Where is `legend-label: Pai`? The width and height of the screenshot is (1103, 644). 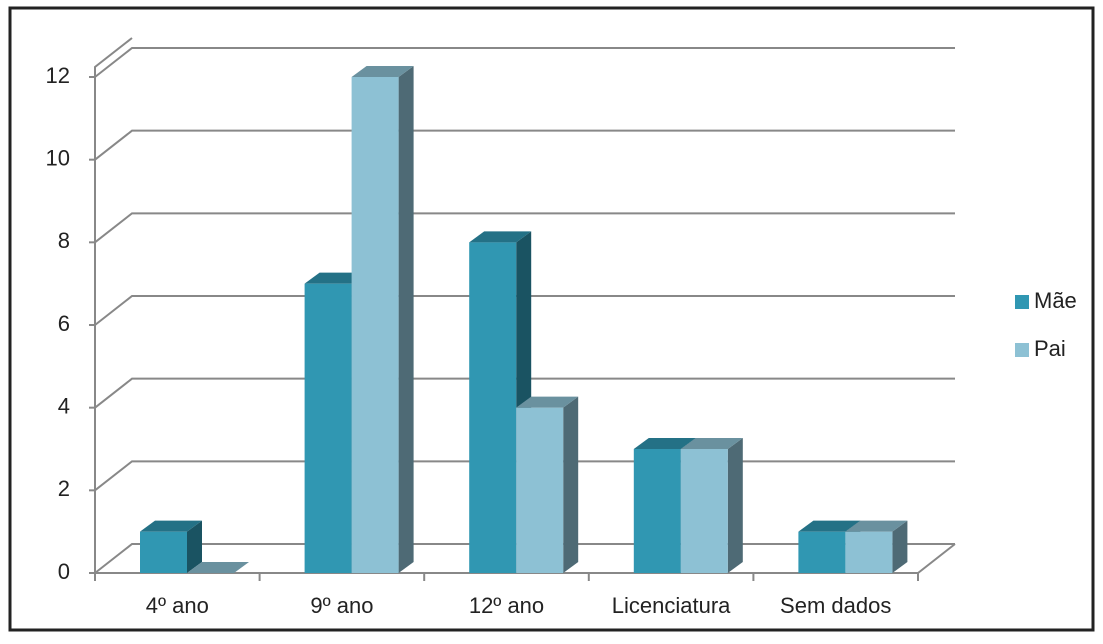
legend-label: Pai is located at coordinates (1050, 348).